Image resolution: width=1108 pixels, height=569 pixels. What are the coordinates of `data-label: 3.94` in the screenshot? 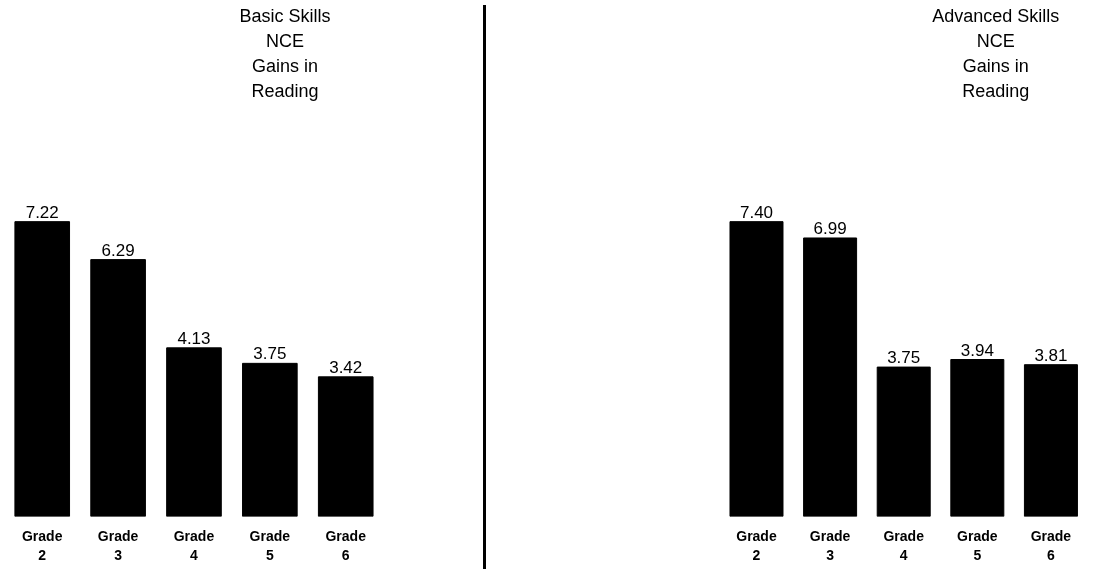 It's located at (977, 350).